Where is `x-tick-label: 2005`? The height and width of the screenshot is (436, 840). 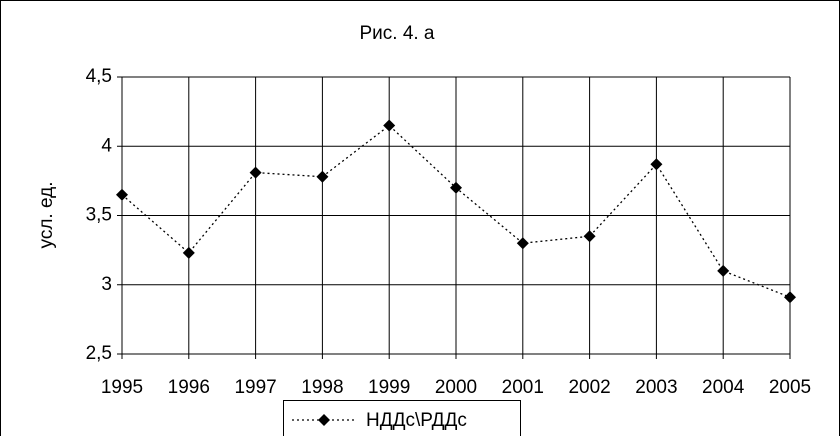
x-tick-label: 2005 is located at coordinates (790, 387).